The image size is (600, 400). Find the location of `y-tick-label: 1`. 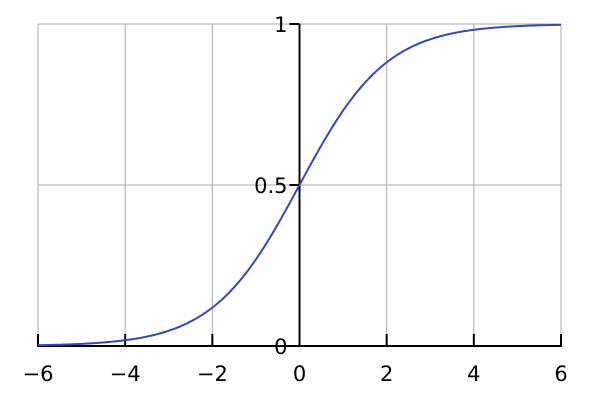

y-tick-label: 1 is located at coordinates (280, 25).